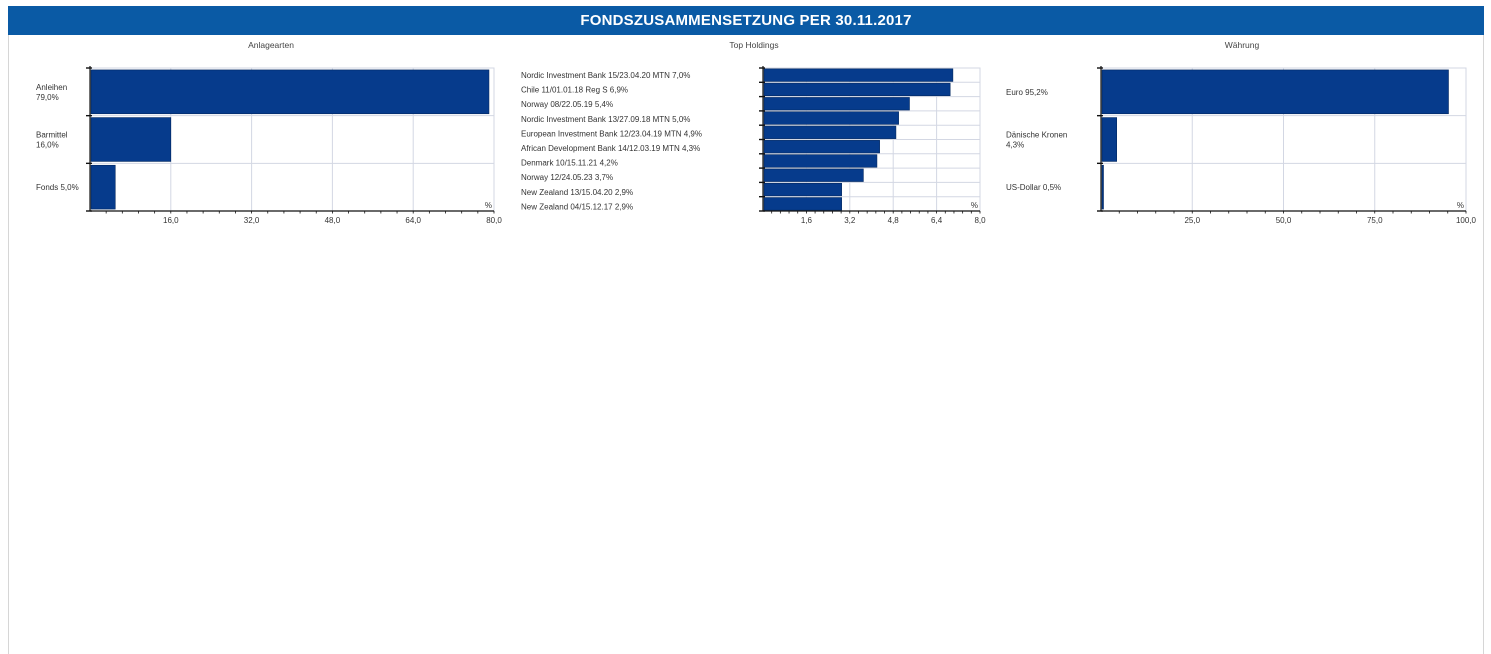 This screenshot has width=1491, height=654. Describe the element at coordinates (252, 220) in the screenshot. I see `x-tick-label: 32,0` at that location.